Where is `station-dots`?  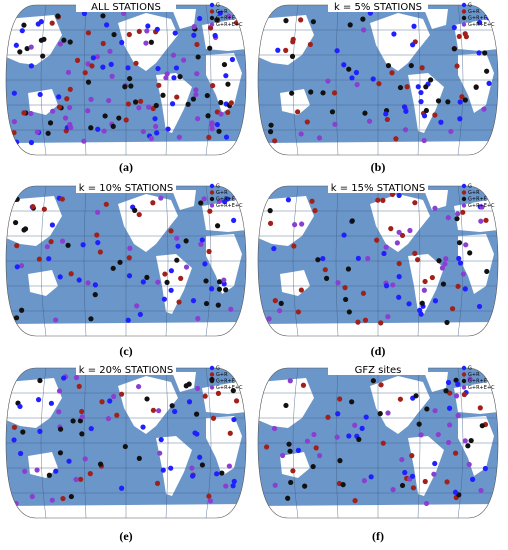
station-dots is located at coordinates (125, 78).